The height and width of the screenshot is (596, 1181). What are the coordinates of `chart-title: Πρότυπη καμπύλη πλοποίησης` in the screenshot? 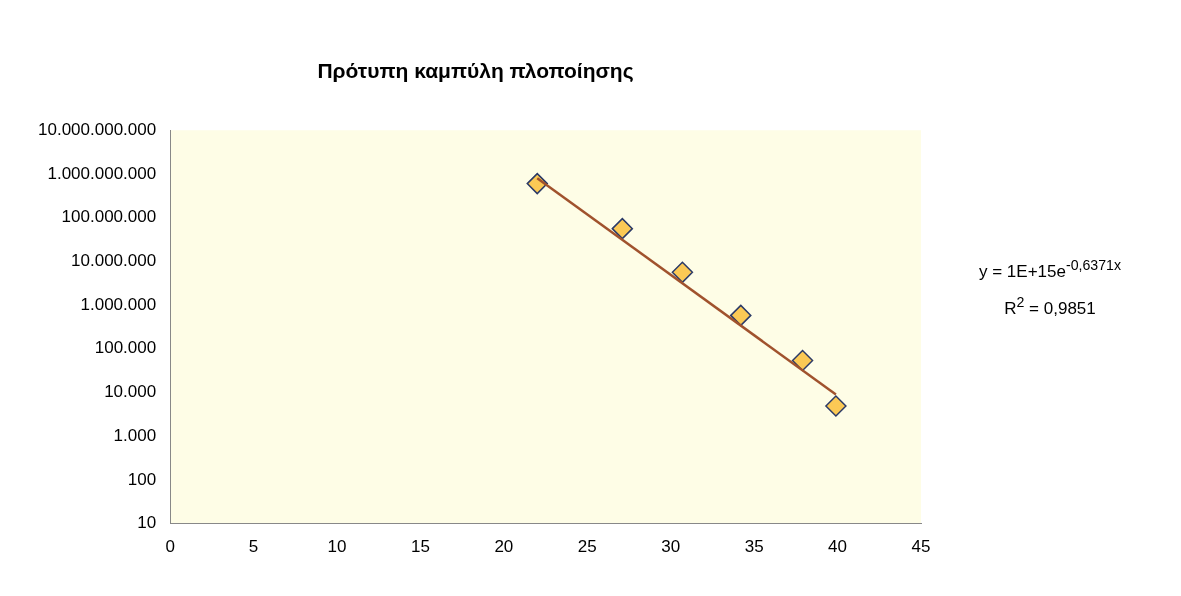 It's located at (475, 71).